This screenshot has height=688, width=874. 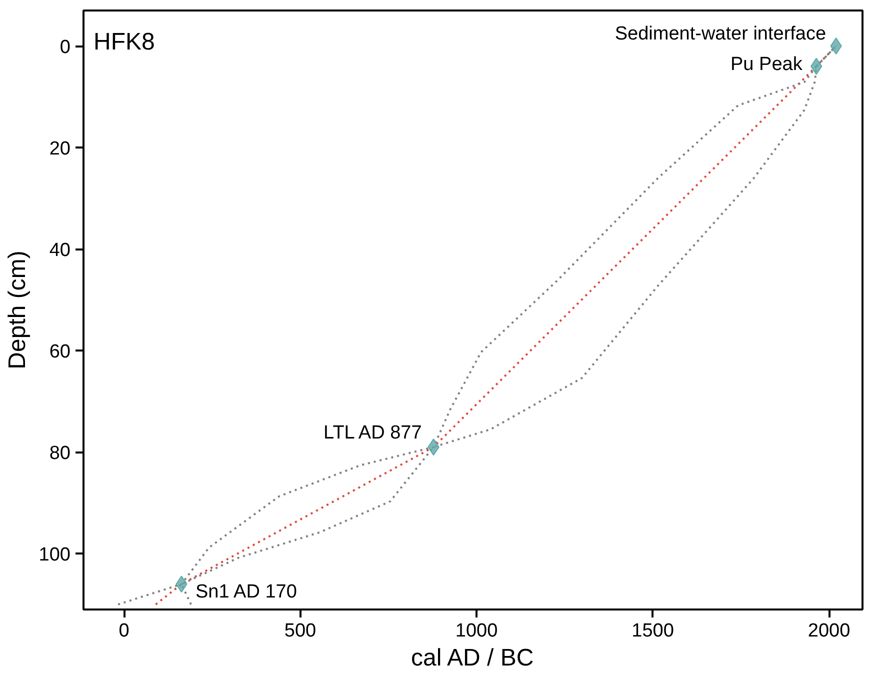 What do you see at coordinates (246, 592) in the screenshot?
I see `annotation: Sn1 AD 170` at bounding box center [246, 592].